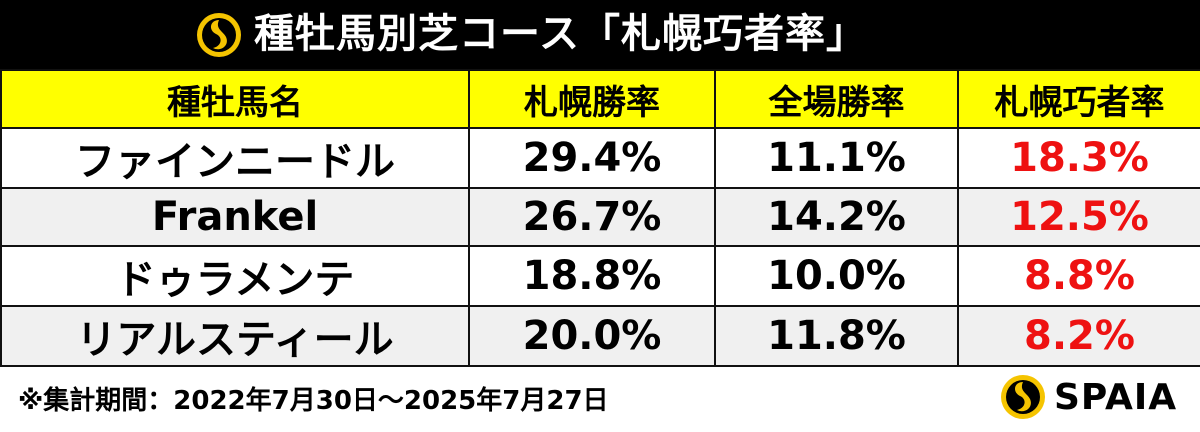  I want to click on all-win-rate: 11.1%, so click(836, 158).